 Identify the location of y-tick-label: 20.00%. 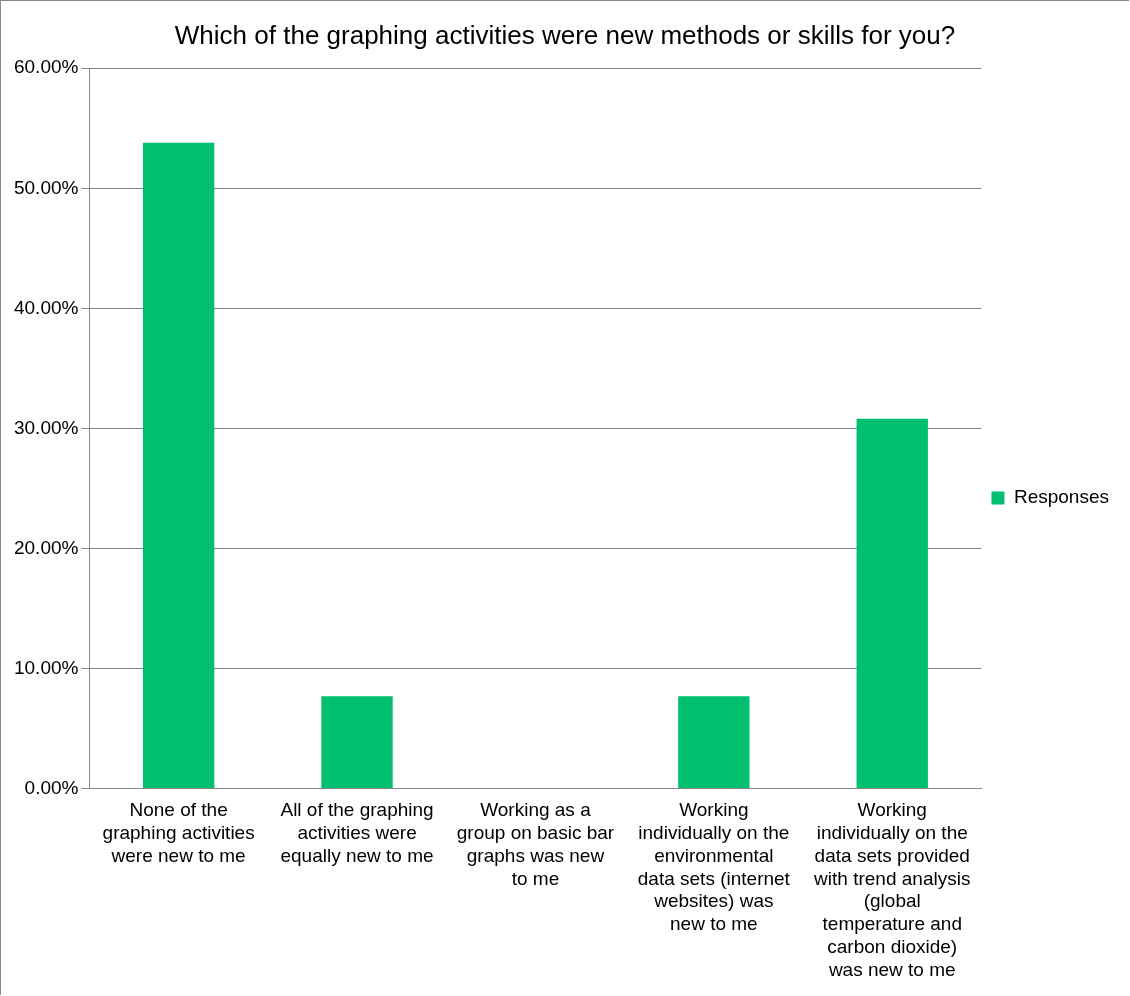
(46, 547).